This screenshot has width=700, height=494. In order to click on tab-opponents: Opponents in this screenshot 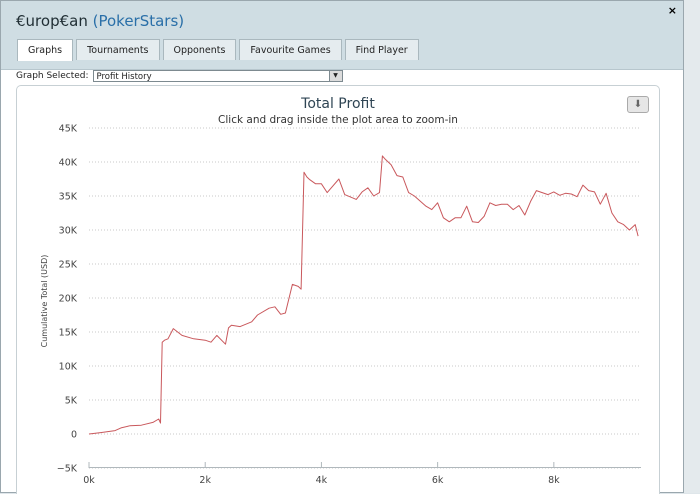, I will do `click(199, 49)`.